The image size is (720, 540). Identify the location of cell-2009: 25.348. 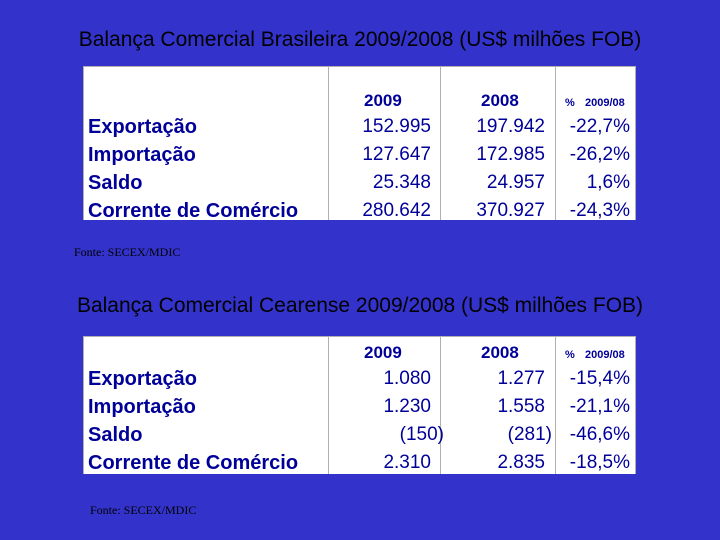
(401, 182).